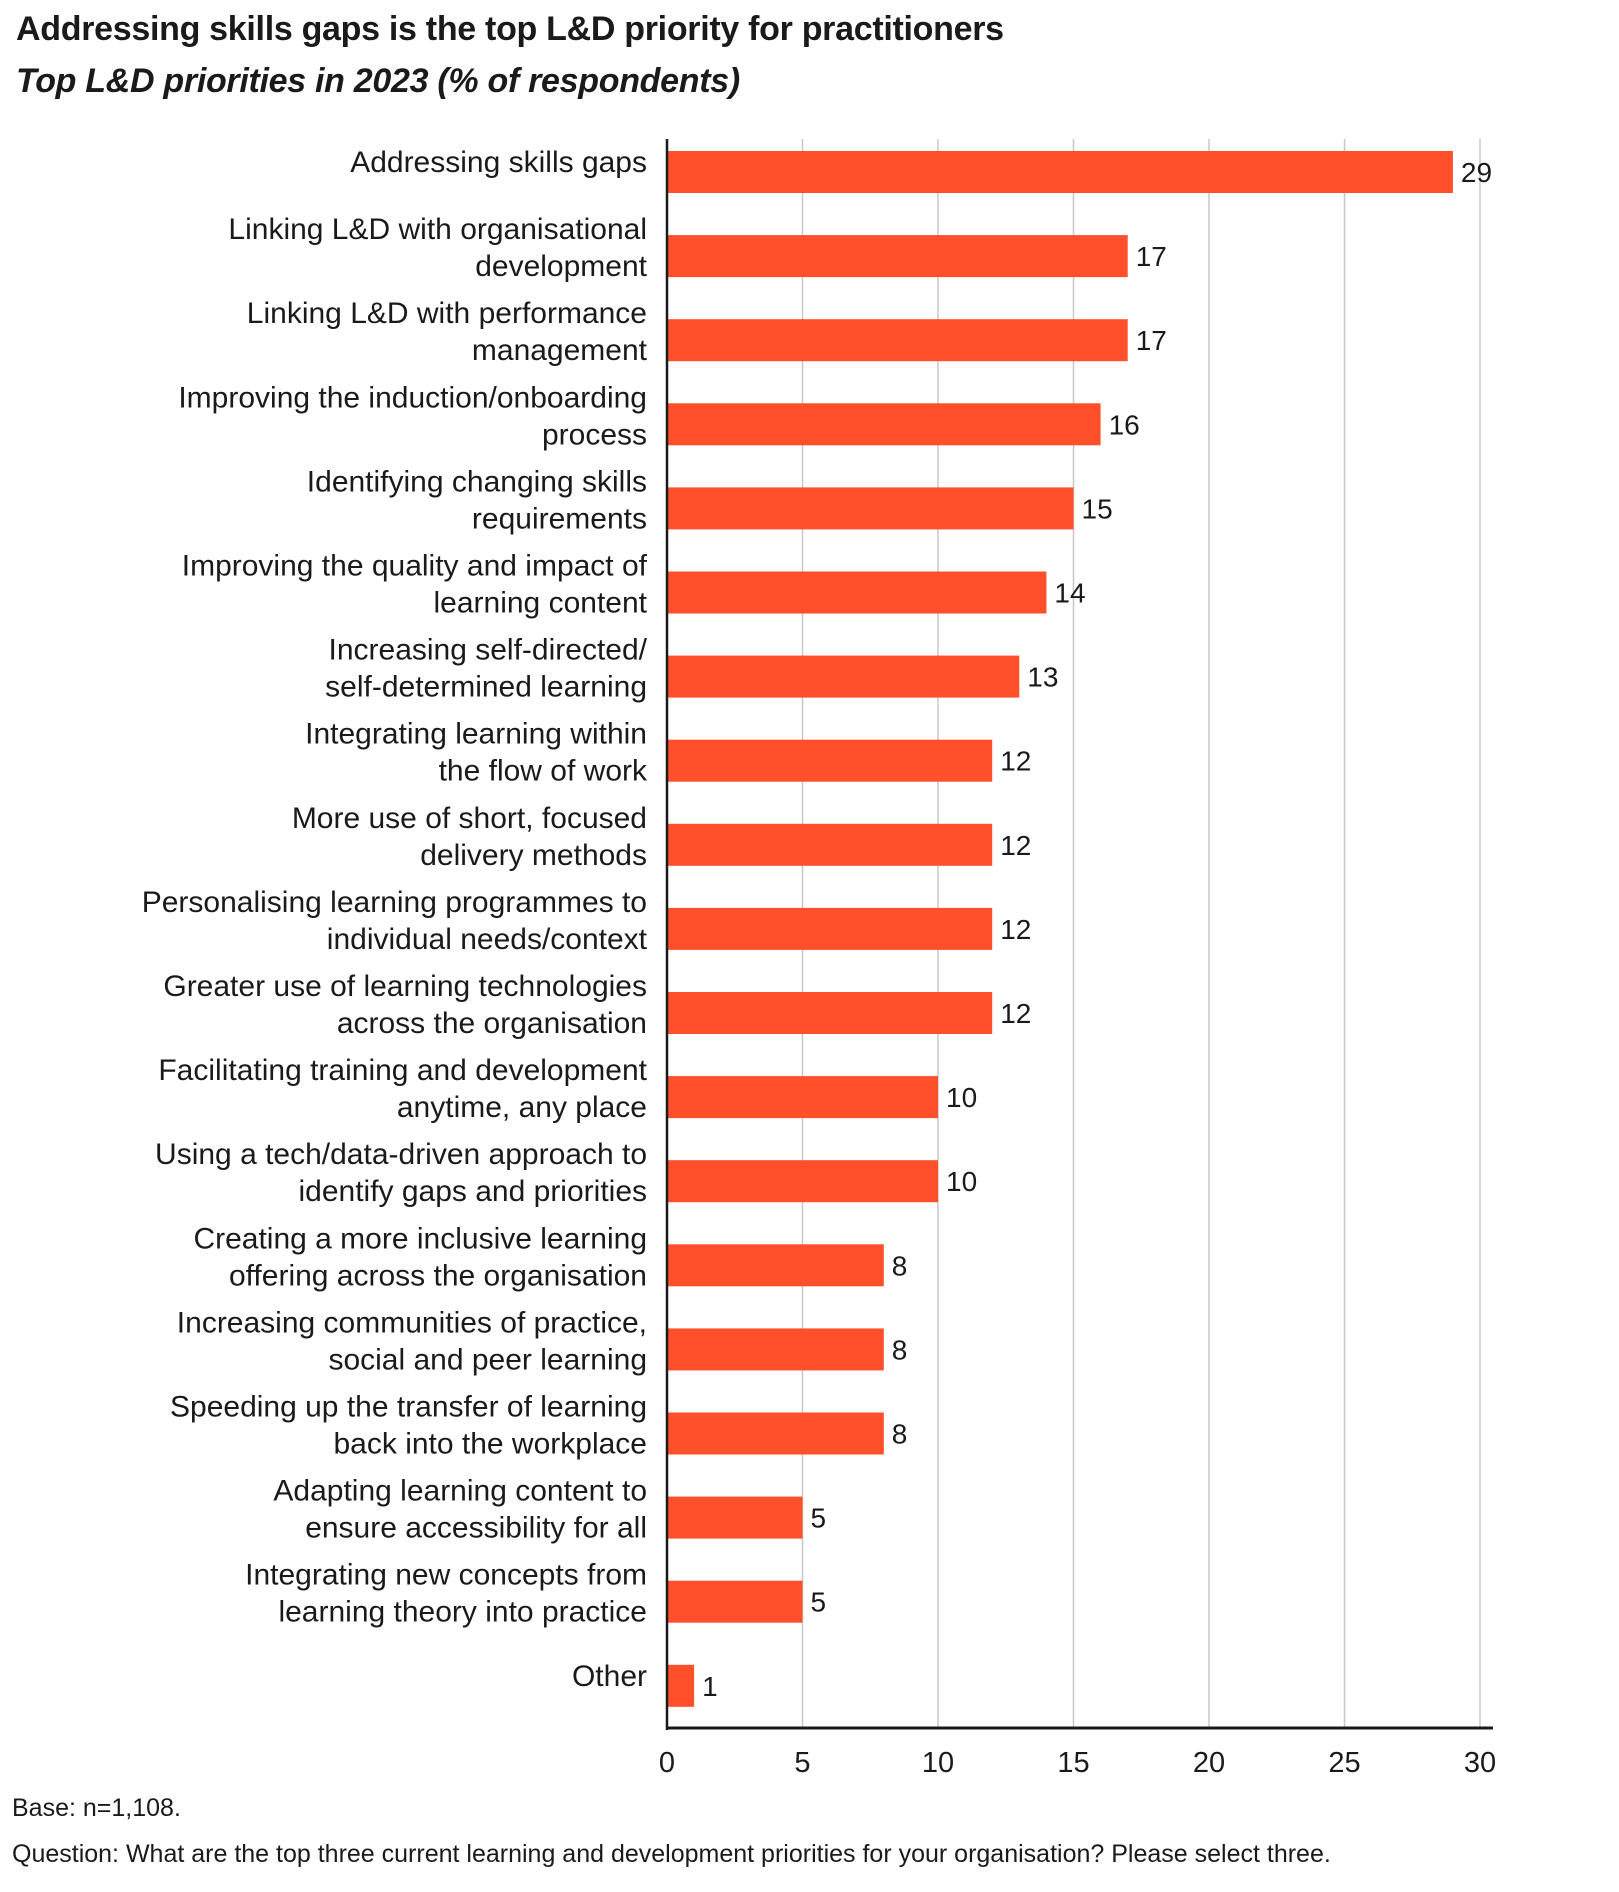  What do you see at coordinates (1042, 677) in the screenshot?
I see `data-label: 13` at bounding box center [1042, 677].